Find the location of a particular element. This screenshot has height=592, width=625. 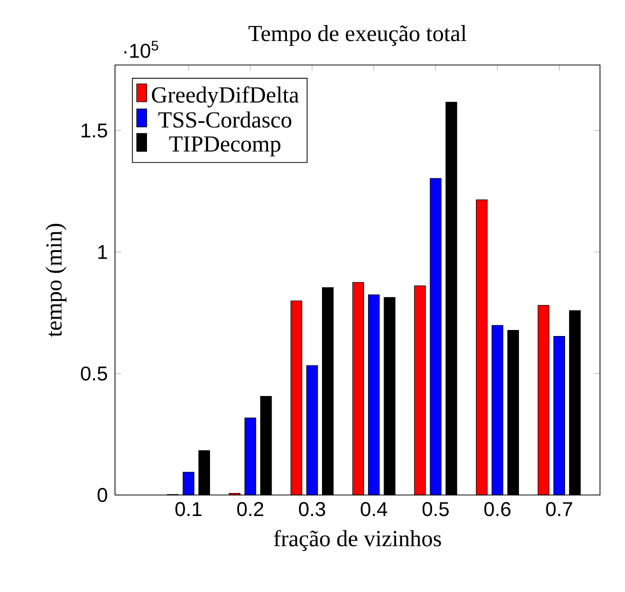

x-tick-label: 0.1 is located at coordinates (188, 509).